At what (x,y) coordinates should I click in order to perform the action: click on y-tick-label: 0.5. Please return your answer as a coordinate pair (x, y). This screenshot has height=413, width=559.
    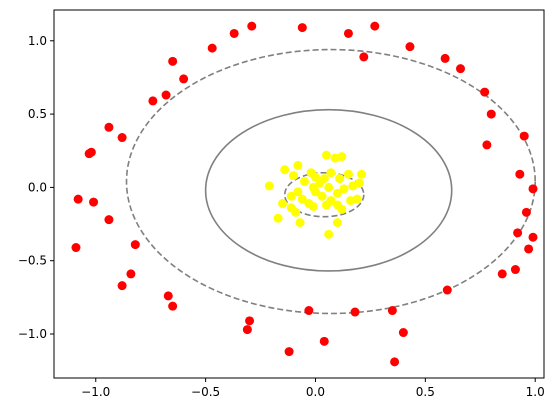
    Looking at the image, I should click on (37, 114).